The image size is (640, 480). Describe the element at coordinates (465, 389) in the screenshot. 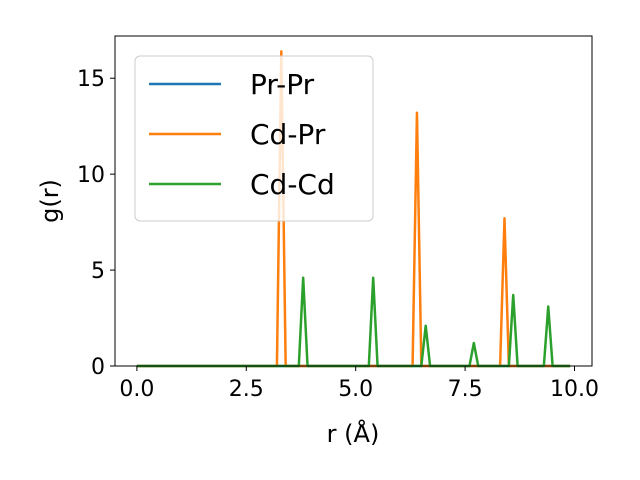

I see `x-tick-label: 7.5` at that location.